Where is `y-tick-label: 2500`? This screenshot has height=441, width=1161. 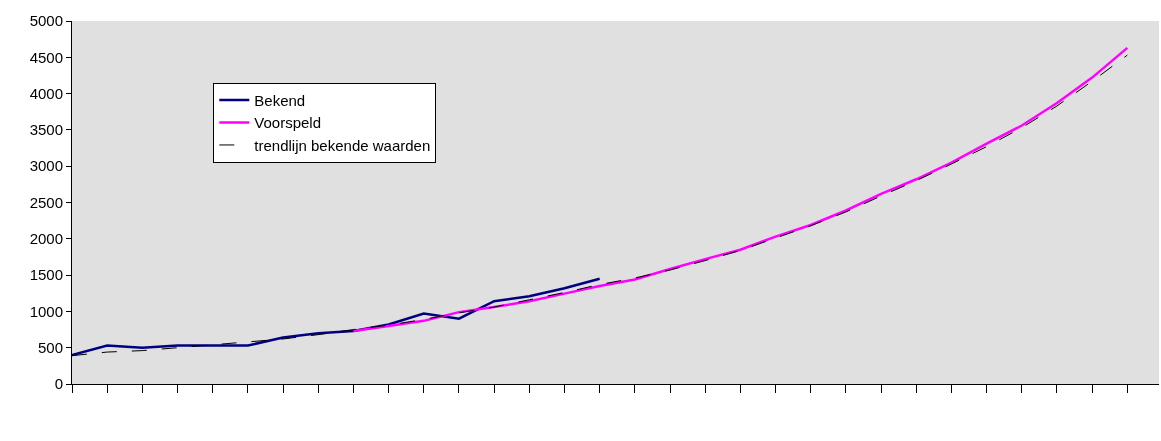
y-tick-label: 2500 is located at coordinates (46, 202).